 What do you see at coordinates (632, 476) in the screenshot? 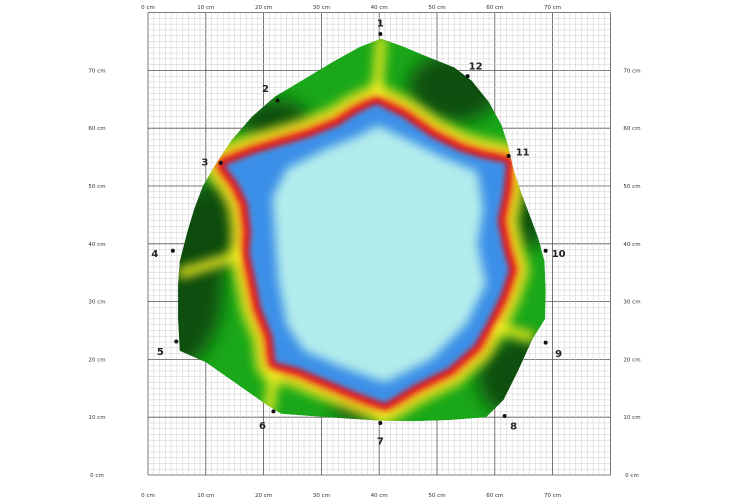
I see `right-tick-label: 0 cm` at bounding box center [632, 476].